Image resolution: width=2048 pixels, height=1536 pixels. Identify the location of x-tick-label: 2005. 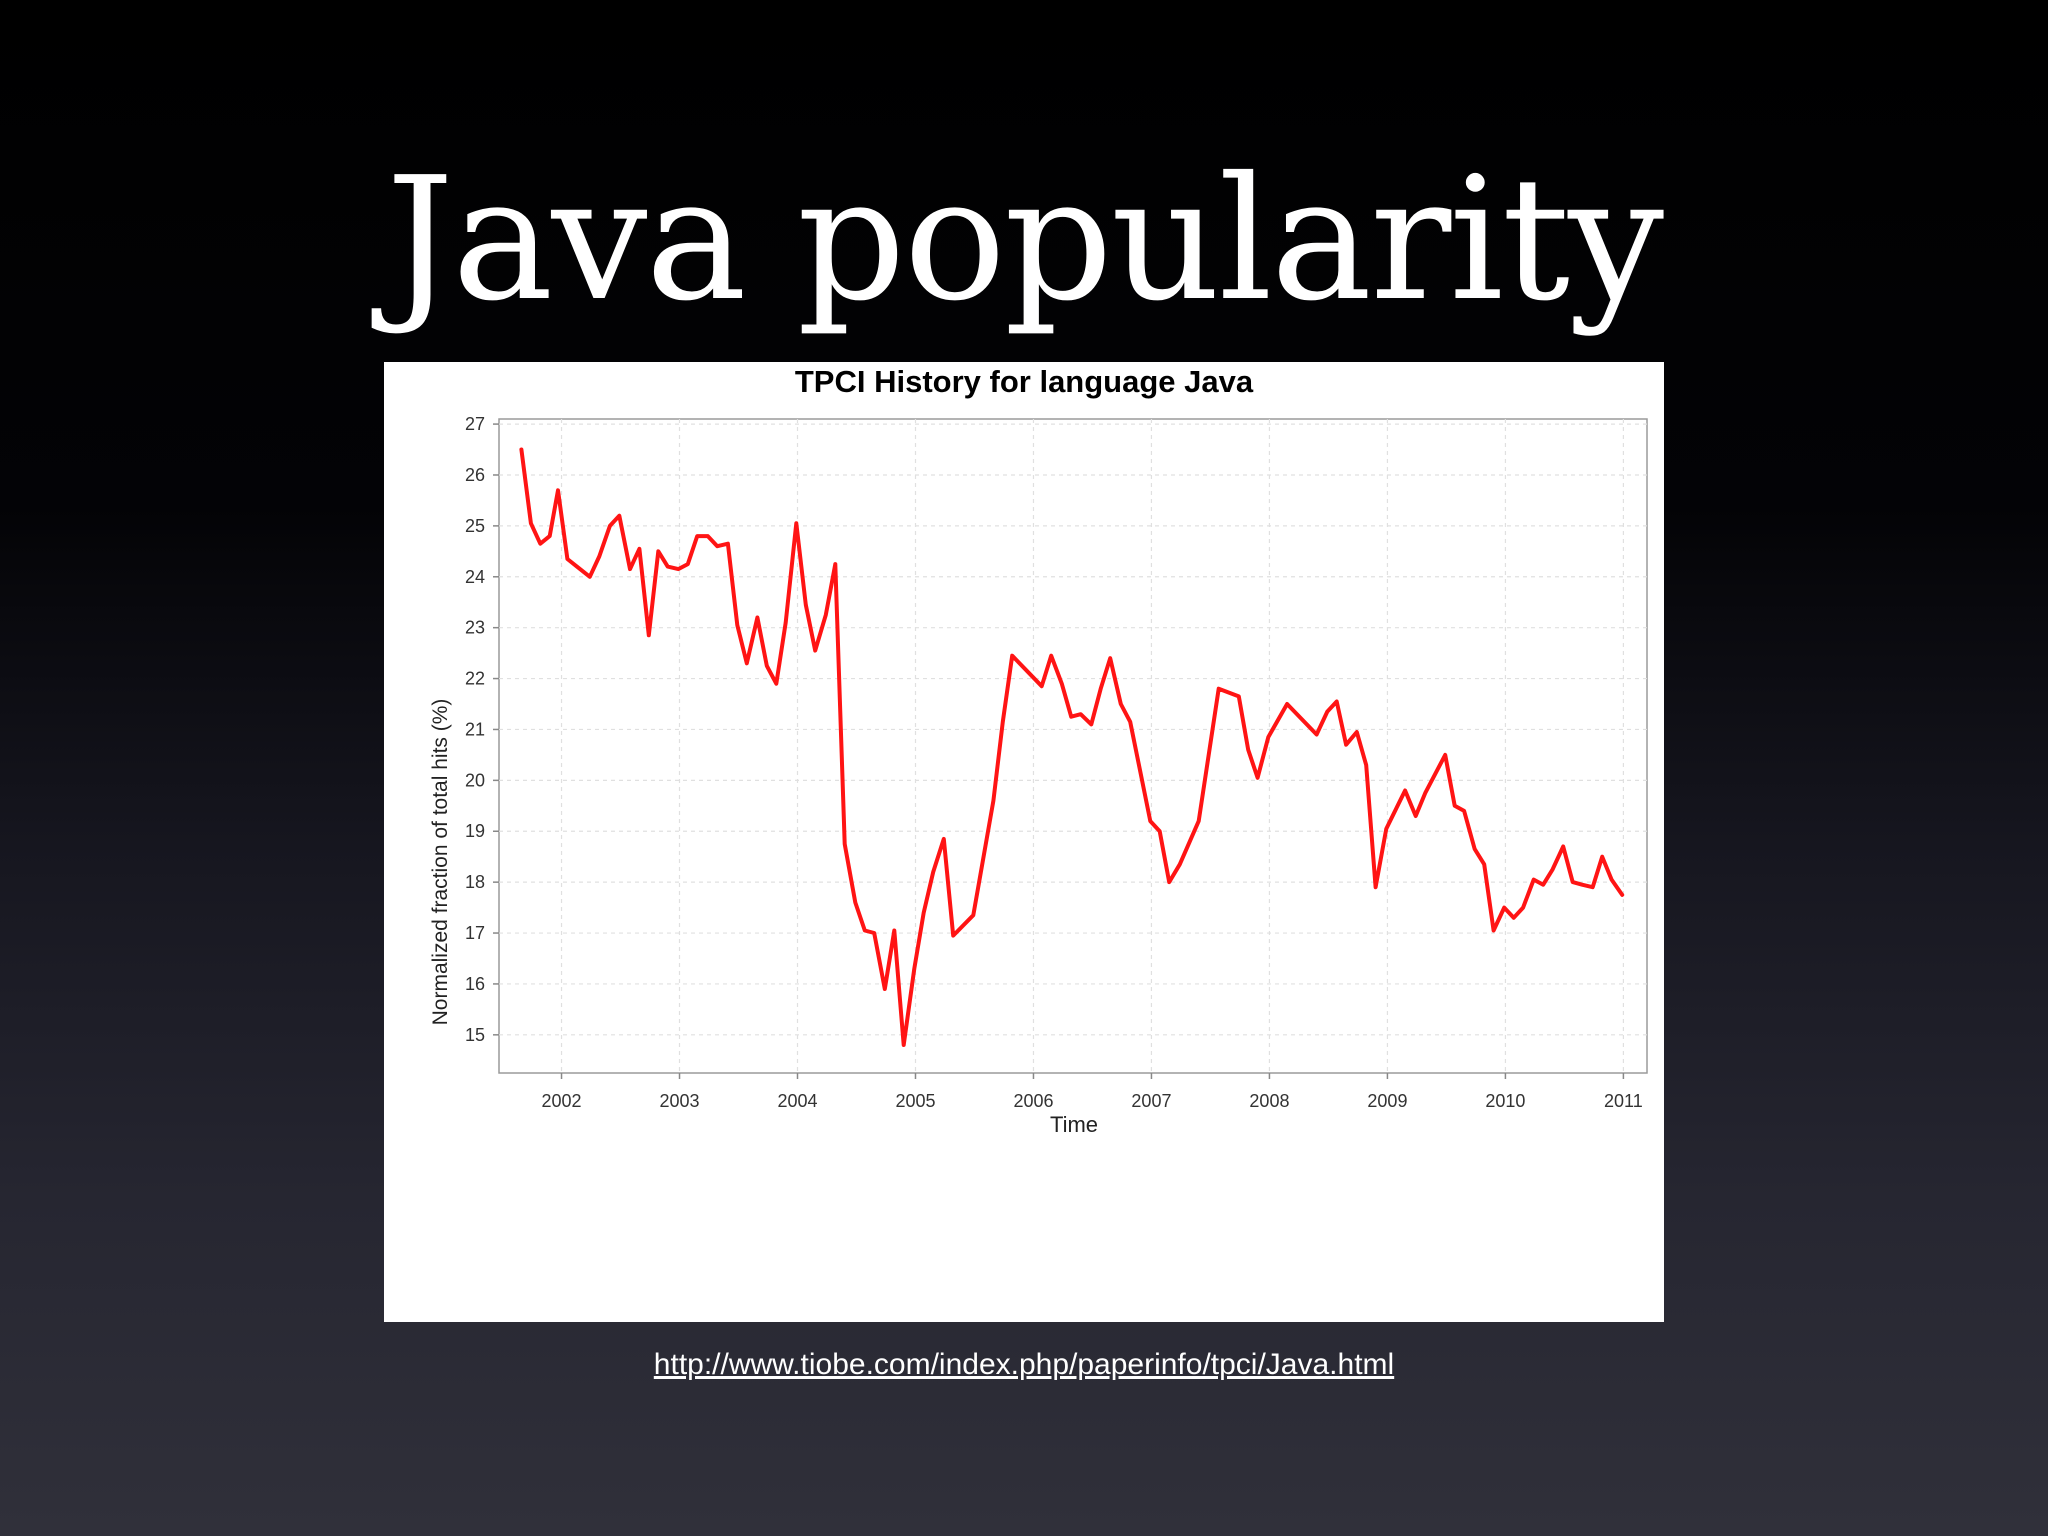
(915, 1101).